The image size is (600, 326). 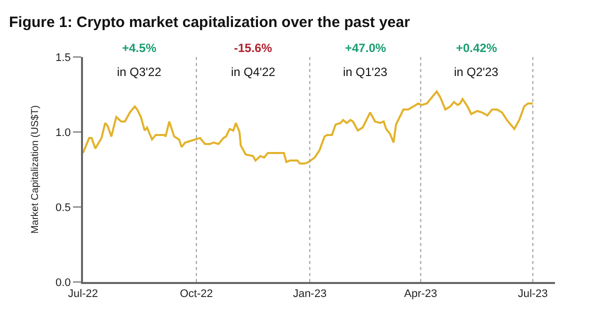 I want to click on text: +0.42%, so click(x=477, y=48).